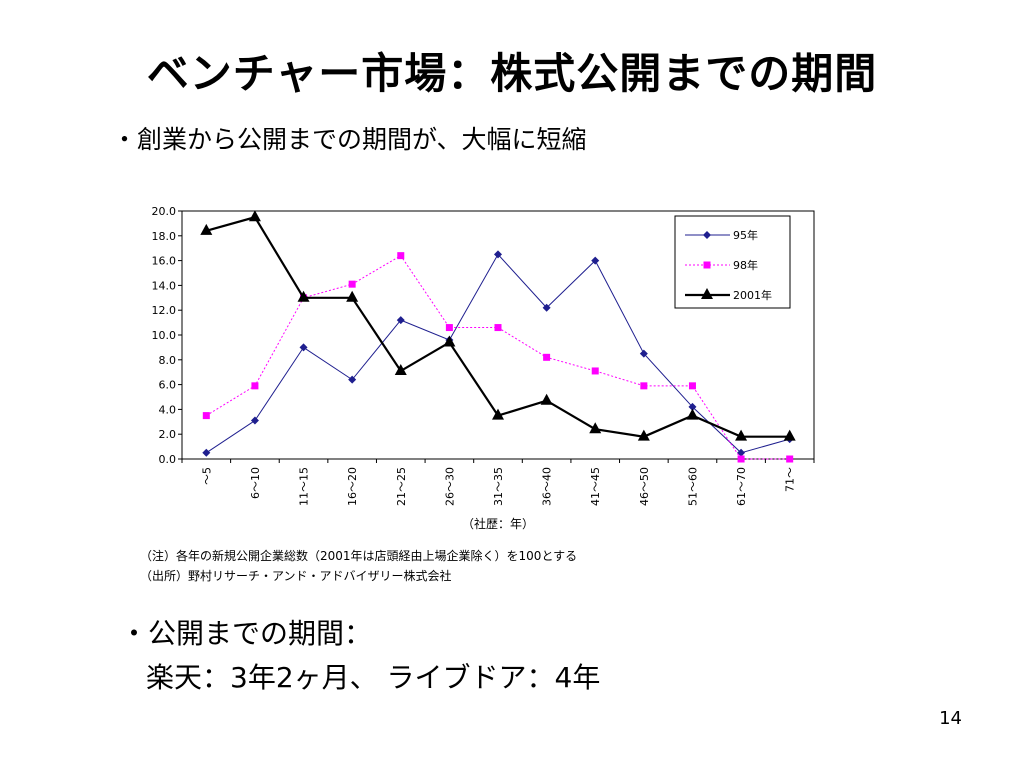 The height and width of the screenshot is (768, 1024). Describe the element at coordinates (164, 261) in the screenshot. I see `y-tick-label: 16.0` at that location.